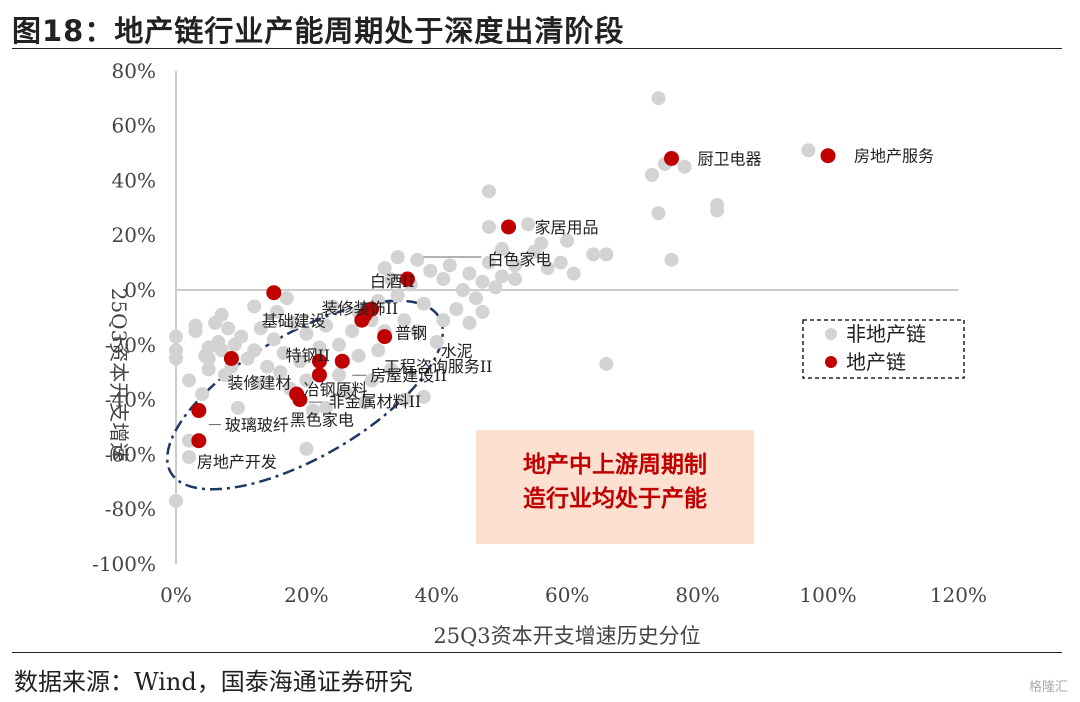 The image size is (1080, 702). Describe the element at coordinates (567, 595) in the screenshot. I see `x-tick-label: 60%` at that location.